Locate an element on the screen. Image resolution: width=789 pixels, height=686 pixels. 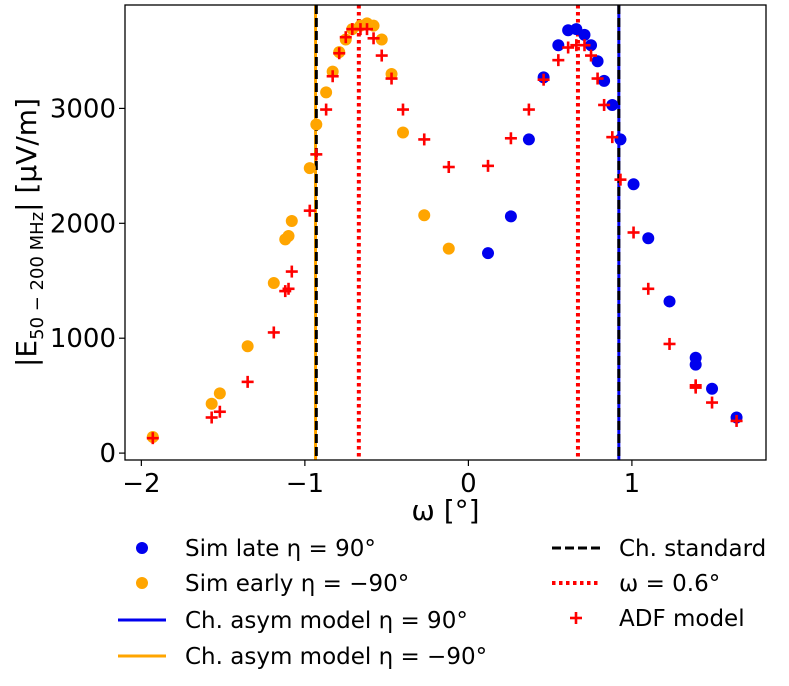
legend-item-6: ADF model is located at coordinates (657, 619).